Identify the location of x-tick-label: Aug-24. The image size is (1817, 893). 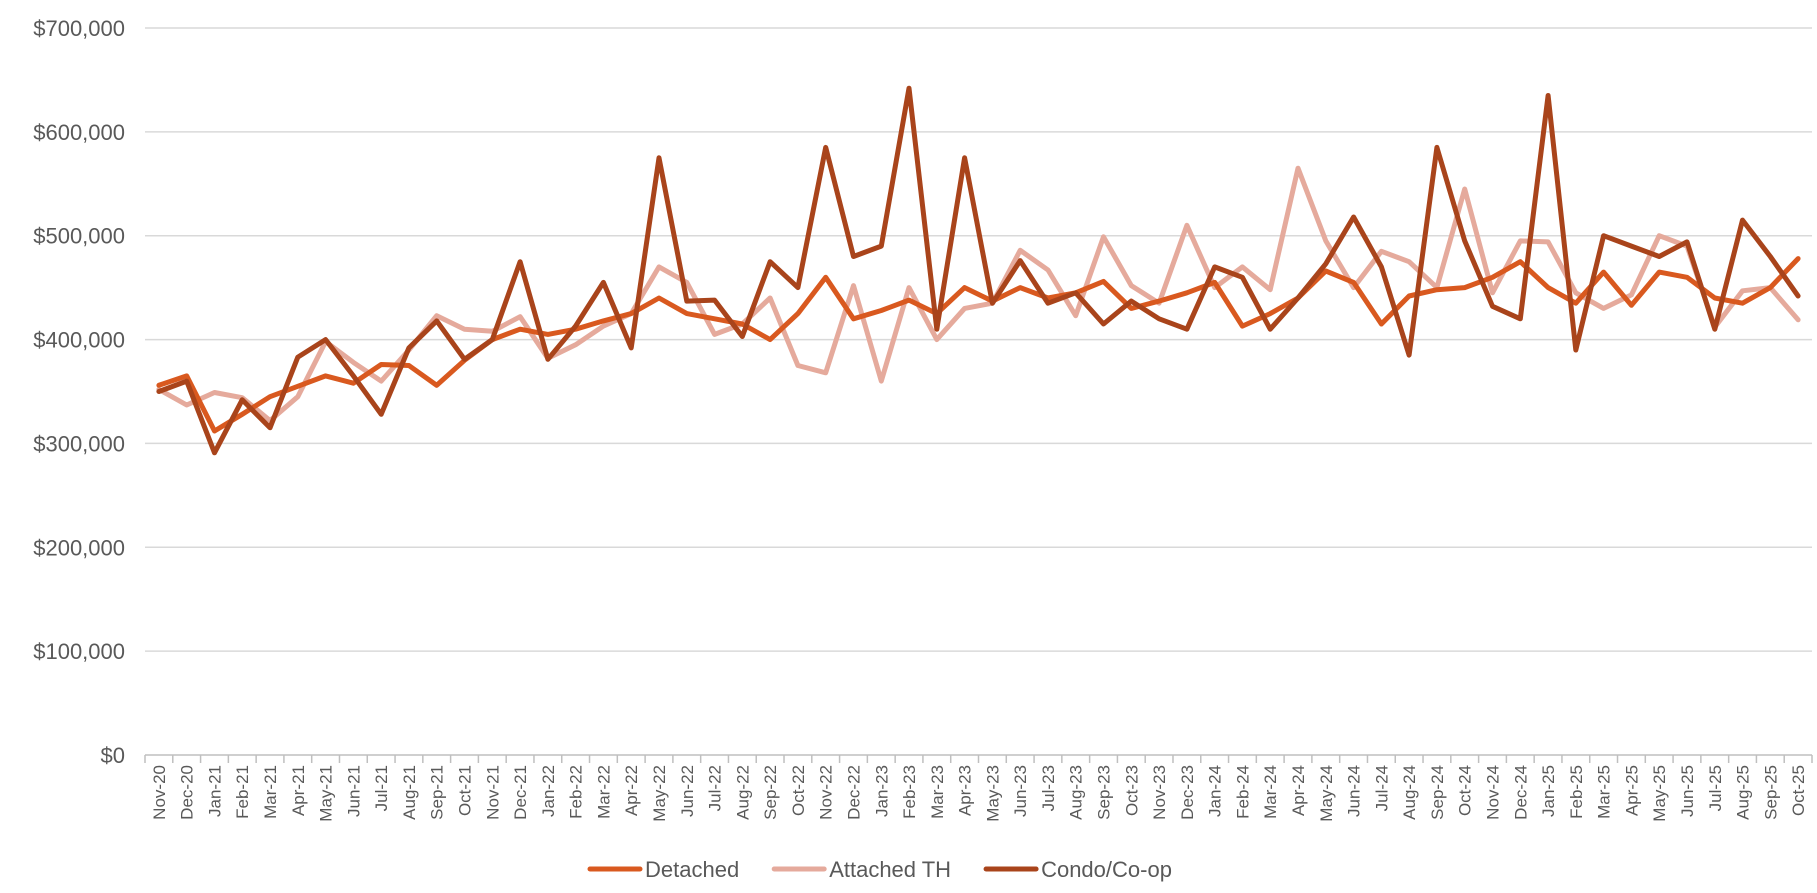
(1409, 792).